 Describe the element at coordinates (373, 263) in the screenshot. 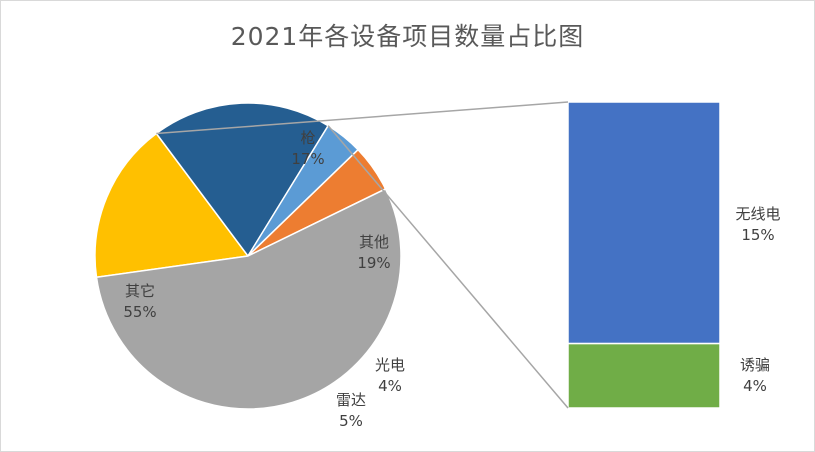

I see `slice-label-value-2: 19%` at that location.